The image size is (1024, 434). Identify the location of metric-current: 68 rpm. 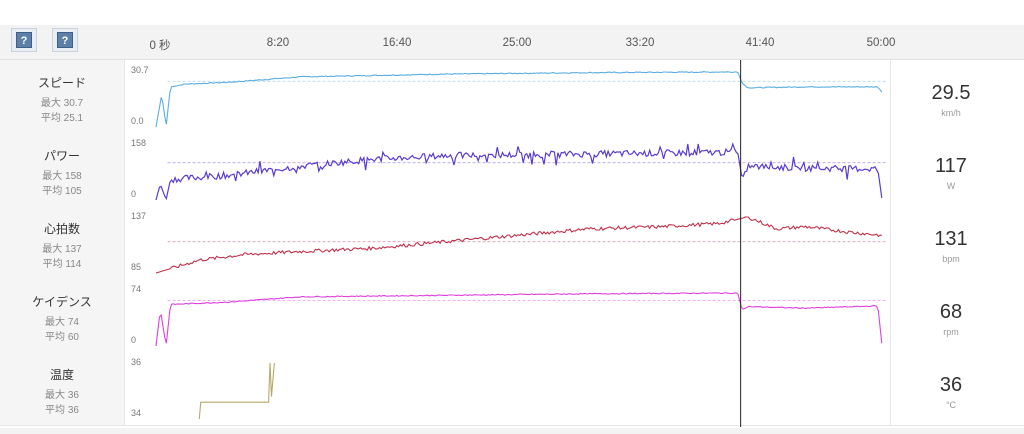
(957, 315).